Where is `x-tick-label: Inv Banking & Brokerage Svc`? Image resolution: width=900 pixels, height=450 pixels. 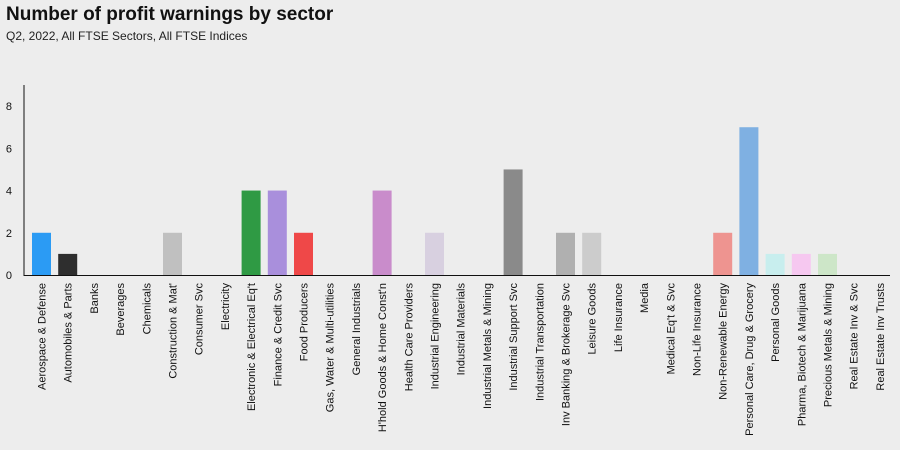
x-tick-label: Inv Banking & Brokerage Svc is located at coordinates (567, 355).